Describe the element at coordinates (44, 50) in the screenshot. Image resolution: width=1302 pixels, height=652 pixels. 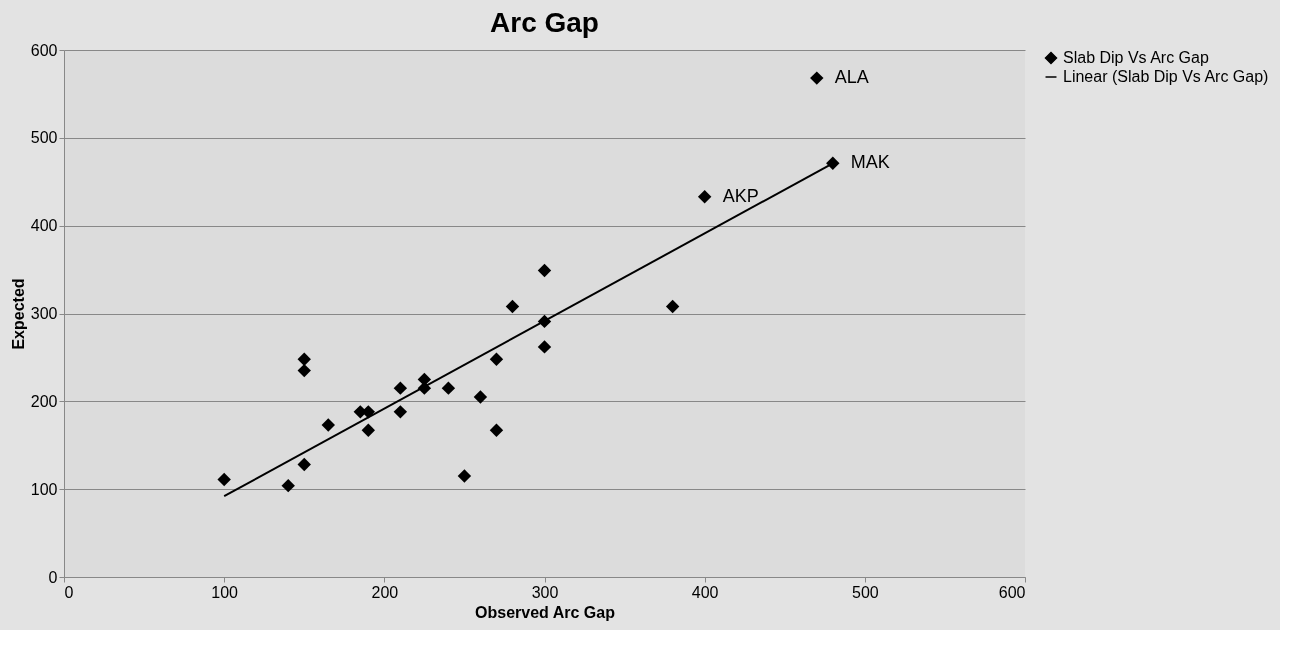
I see `y-tick-label: 600` at that location.